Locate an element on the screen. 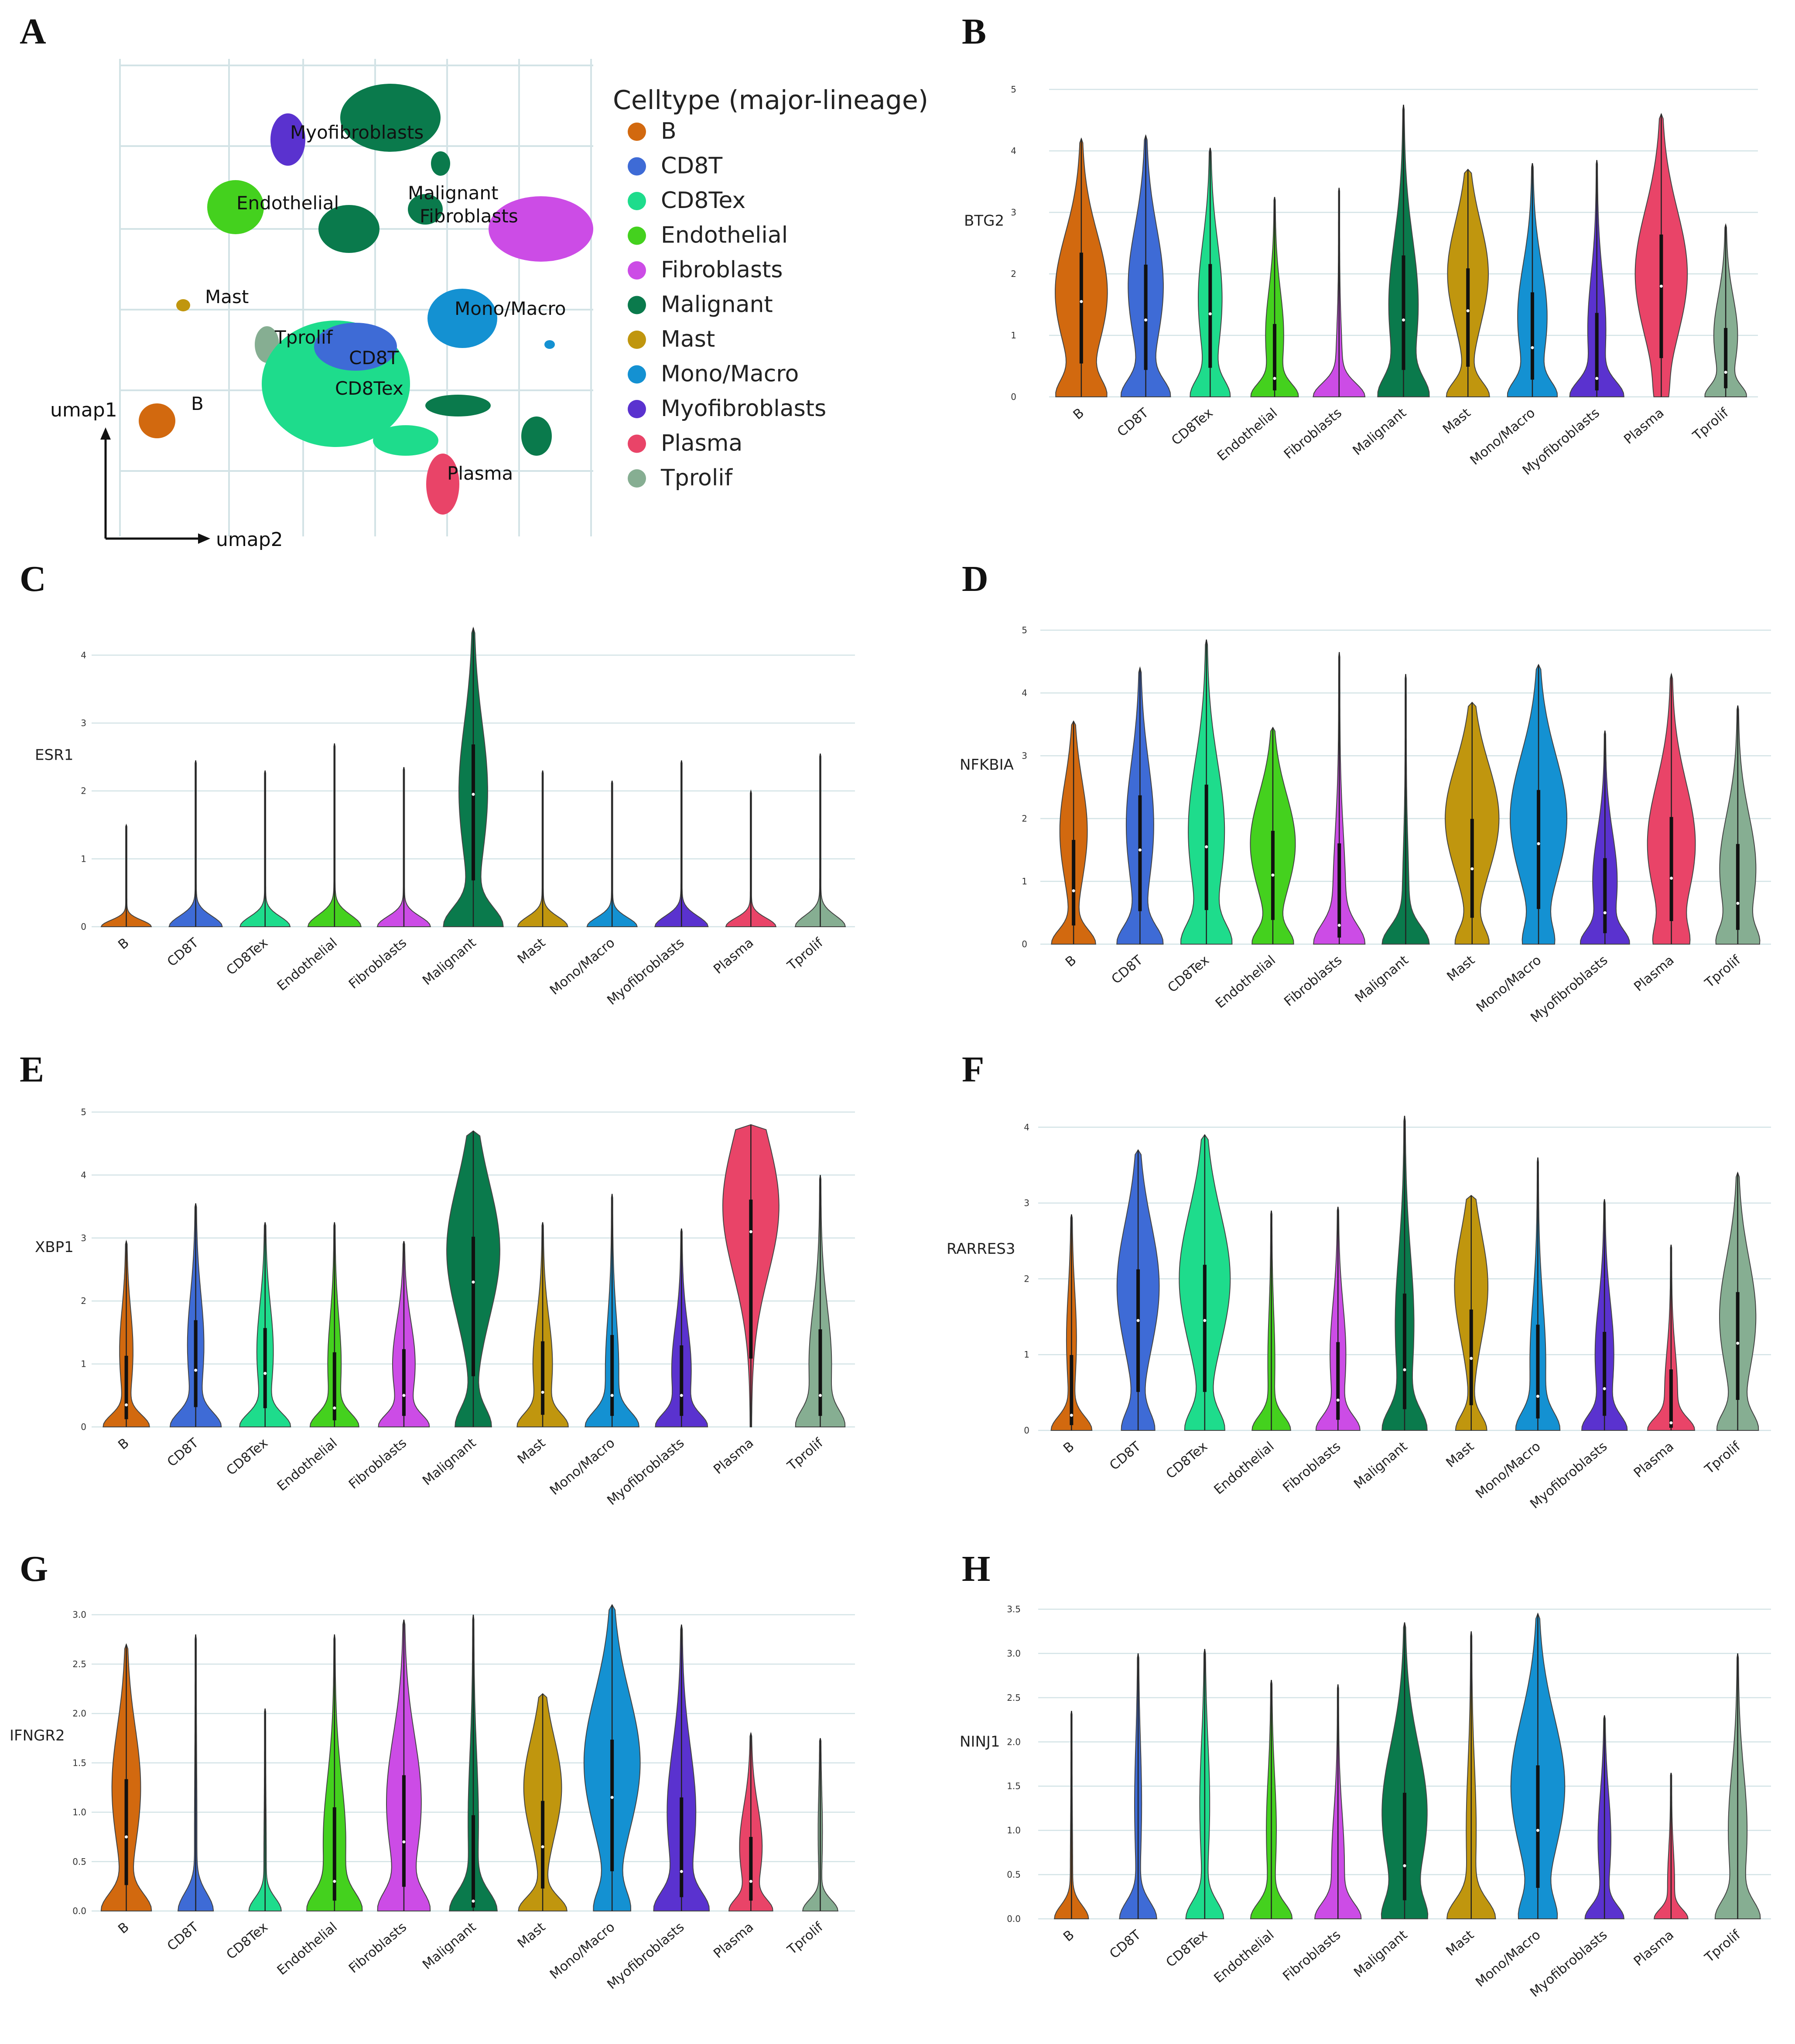 The width and height of the screenshot is (1795, 2044). y-tick-label: 0.5 is located at coordinates (79, 1862).